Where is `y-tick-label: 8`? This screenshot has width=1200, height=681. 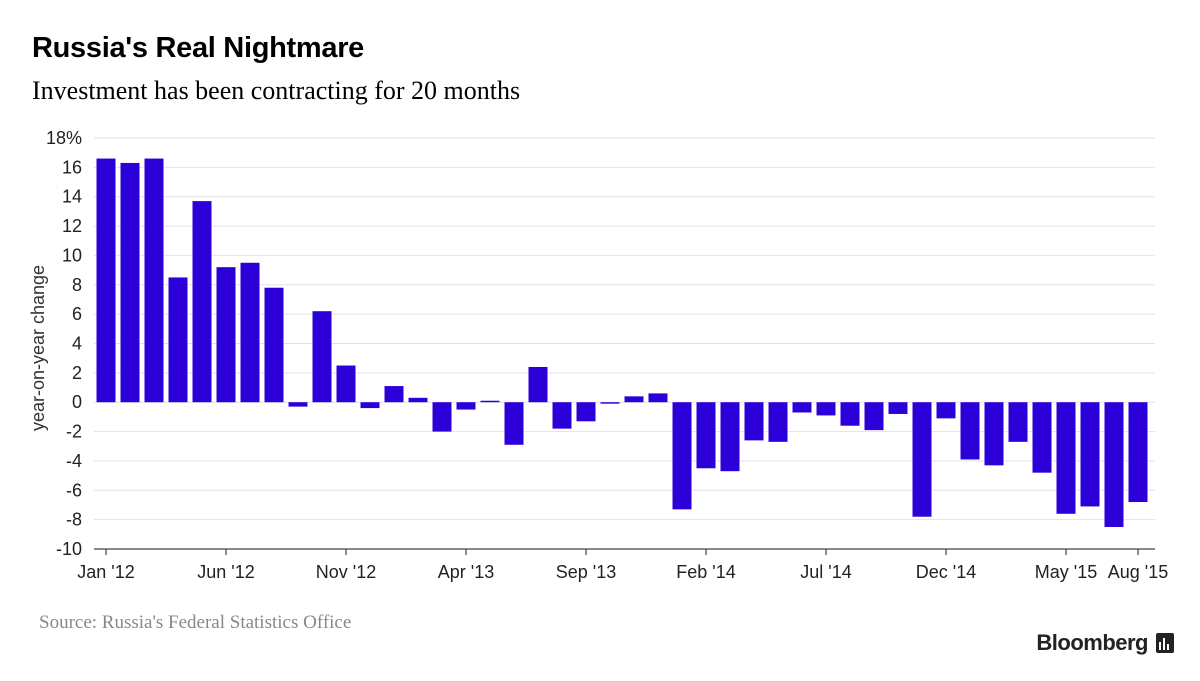 y-tick-label: 8 is located at coordinates (77, 285).